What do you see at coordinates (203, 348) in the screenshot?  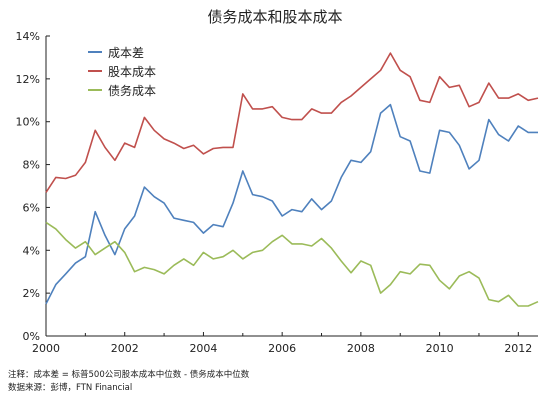 I see `x-tick-label: 2004` at bounding box center [203, 348].